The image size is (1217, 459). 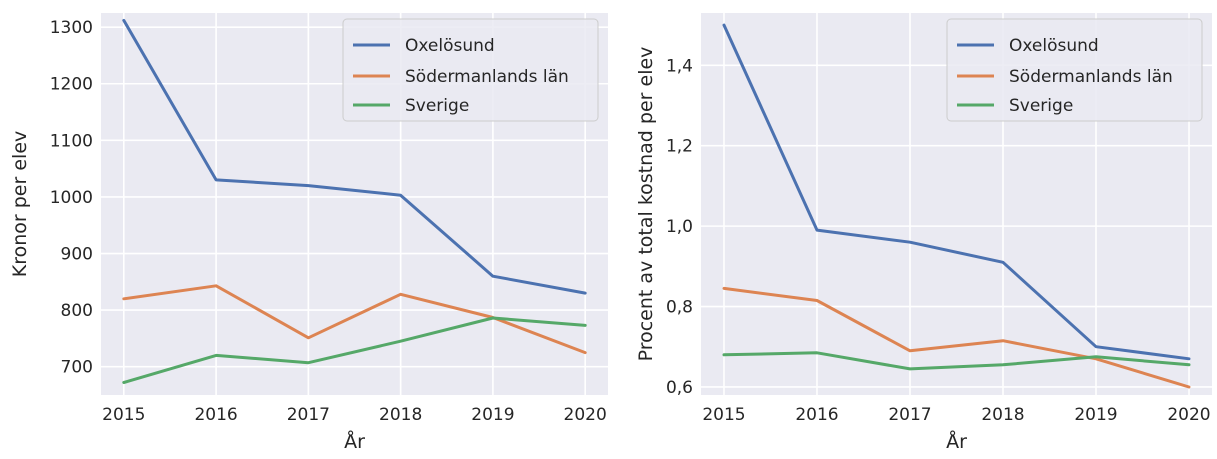 I want to click on y-tick-label: 800, so click(x=77, y=311).